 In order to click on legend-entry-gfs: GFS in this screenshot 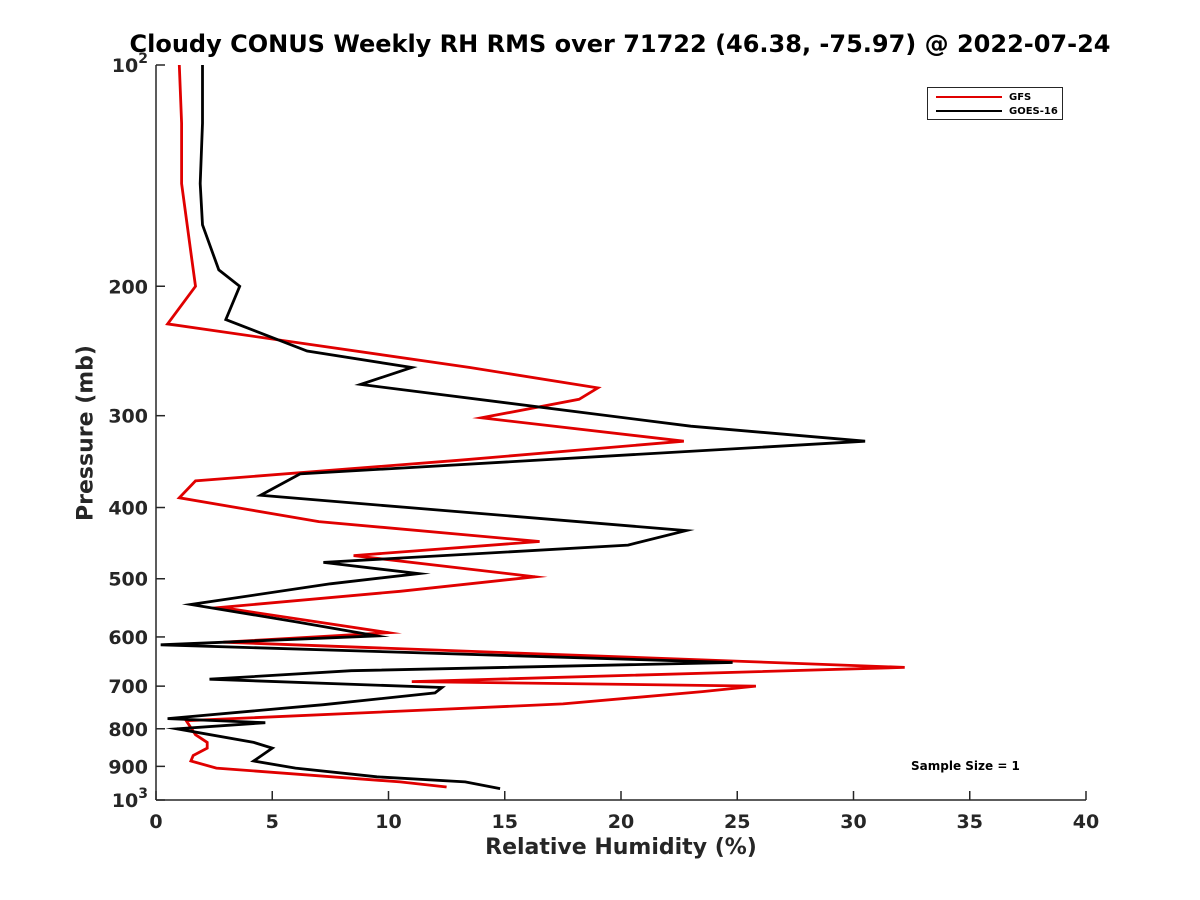, I will do `click(983, 97)`.